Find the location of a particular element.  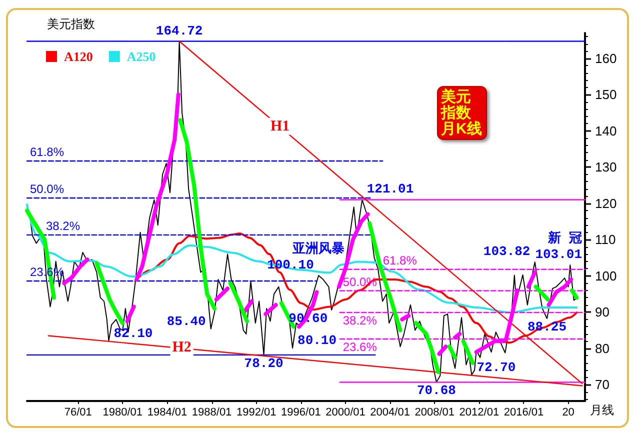

y-tick-label: 120 is located at coordinates (606, 203).